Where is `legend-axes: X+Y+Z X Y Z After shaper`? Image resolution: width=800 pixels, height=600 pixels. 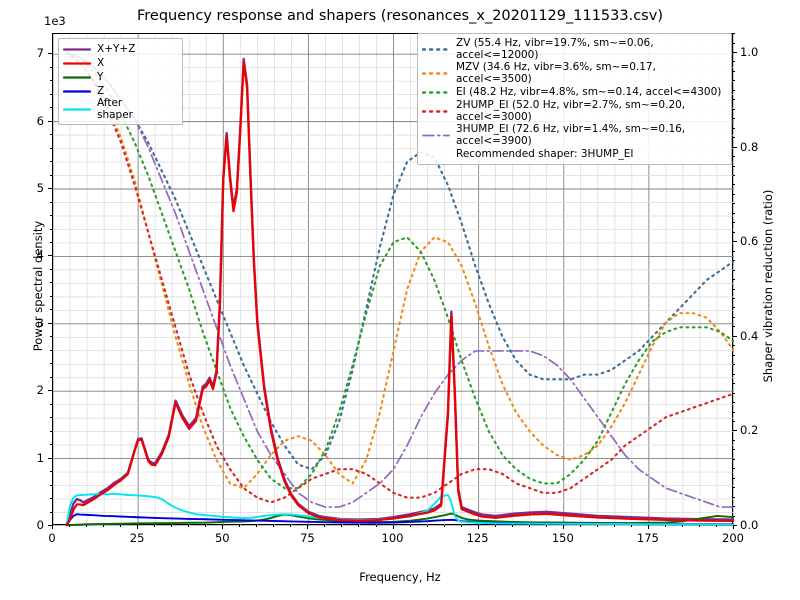 legend-axes: X+Y+Z X Y Z After shaper is located at coordinates (120, 81).